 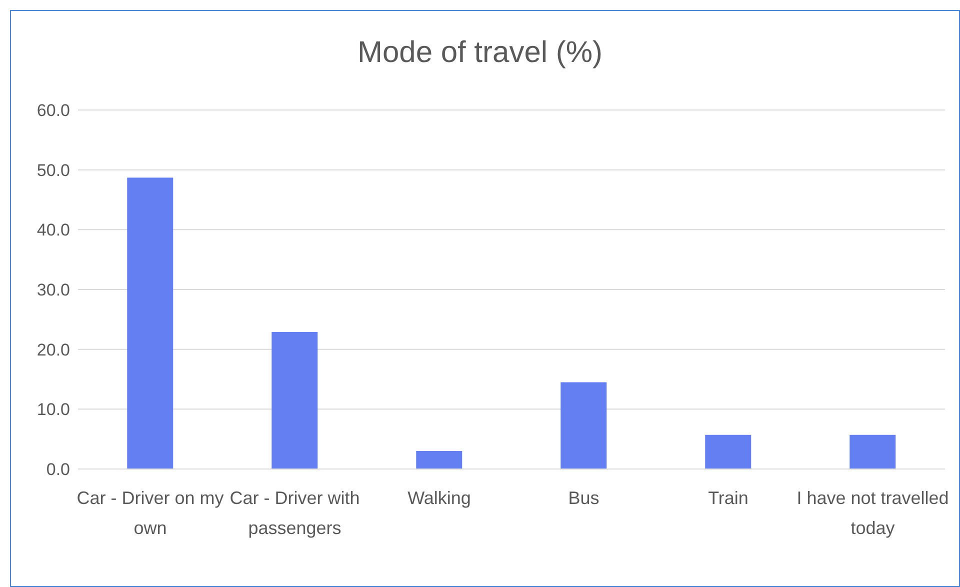 I want to click on y-tick-label: 0.0, so click(x=58, y=470).